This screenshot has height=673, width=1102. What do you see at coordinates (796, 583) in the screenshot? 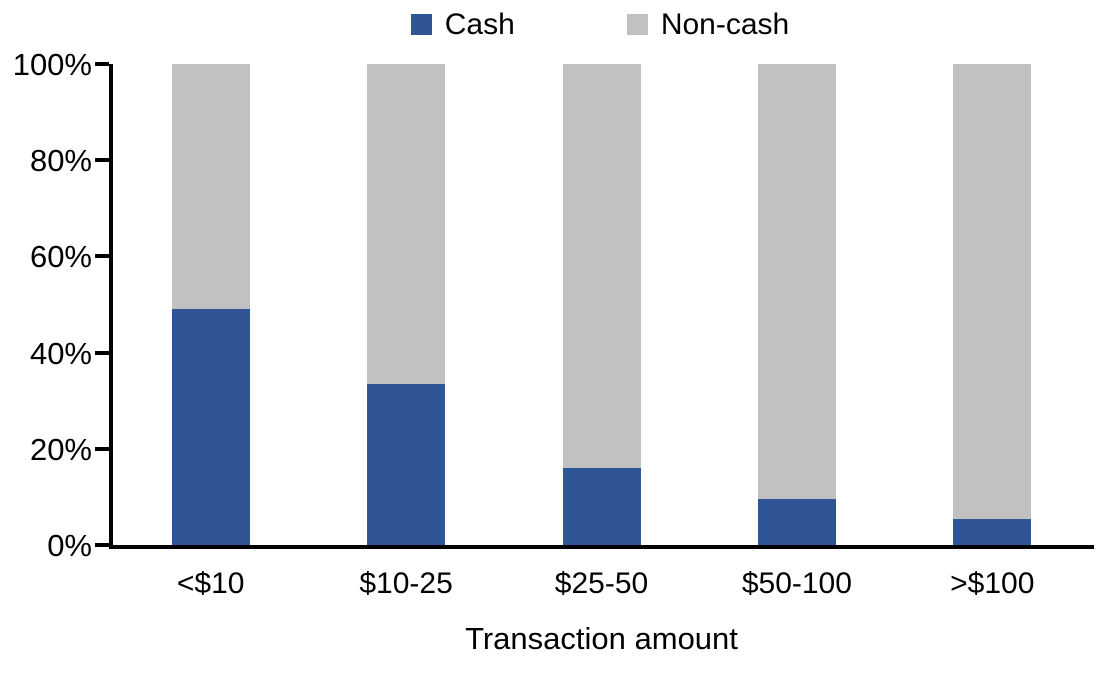
I see `x-tick-label: $50-100` at bounding box center [796, 583].